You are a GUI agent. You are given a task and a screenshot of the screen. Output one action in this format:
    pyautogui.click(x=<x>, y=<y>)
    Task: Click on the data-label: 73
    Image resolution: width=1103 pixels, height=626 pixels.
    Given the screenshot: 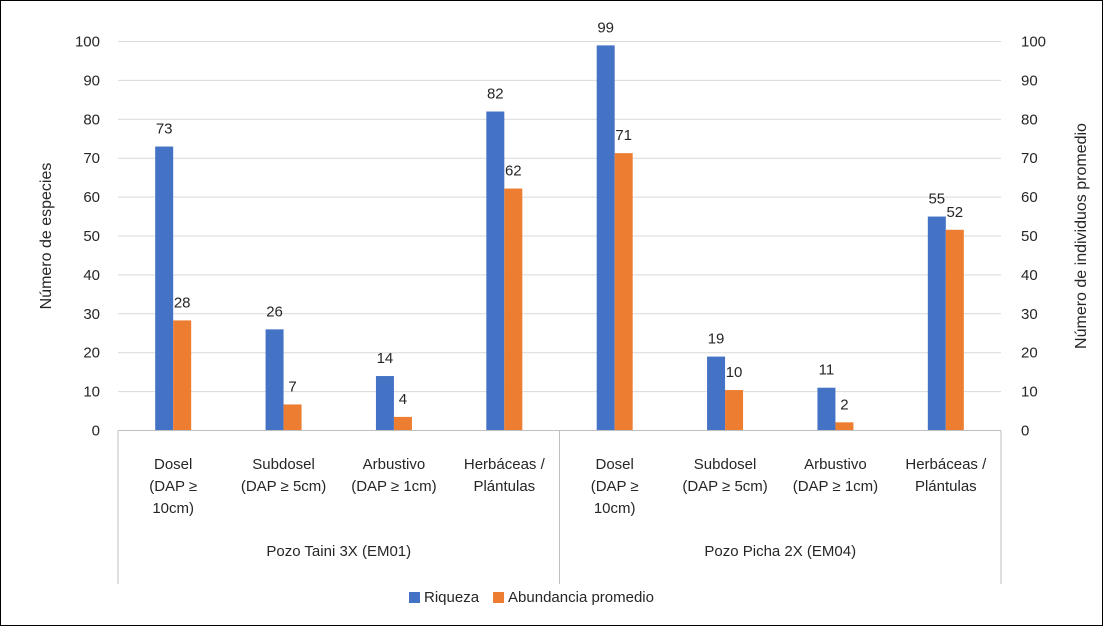 What is the action you would take?
    pyautogui.click(x=164, y=129)
    